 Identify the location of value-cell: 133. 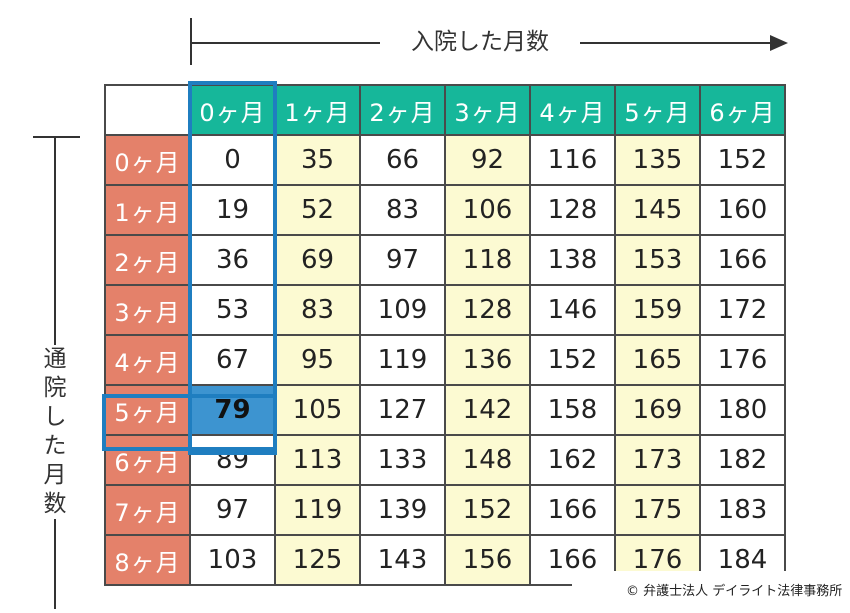
(402, 460).